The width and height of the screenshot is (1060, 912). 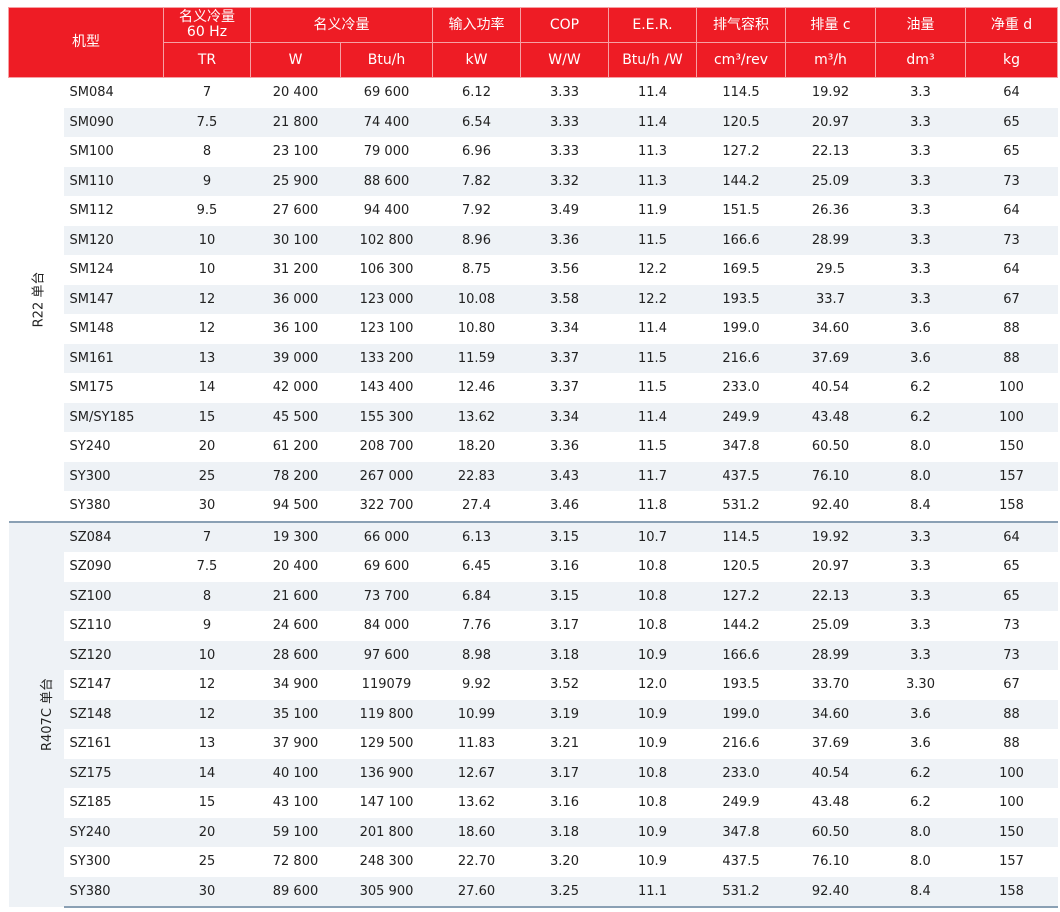 What do you see at coordinates (476, 596) in the screenshot?
I see `value-cell: 6.84` at bounding box center [476, 596].